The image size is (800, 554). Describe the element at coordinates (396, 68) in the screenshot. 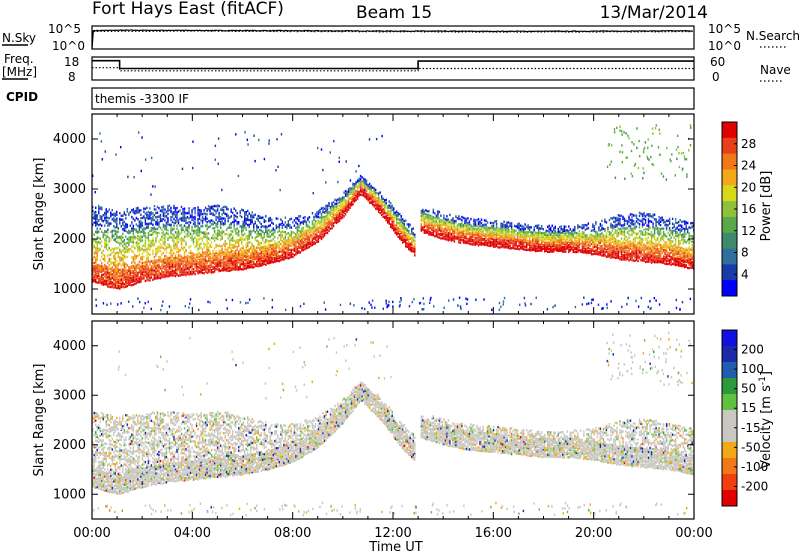

I see `freq-nave-strip: Freq. [MHz] 18 8 60 0 Nave` at that location.